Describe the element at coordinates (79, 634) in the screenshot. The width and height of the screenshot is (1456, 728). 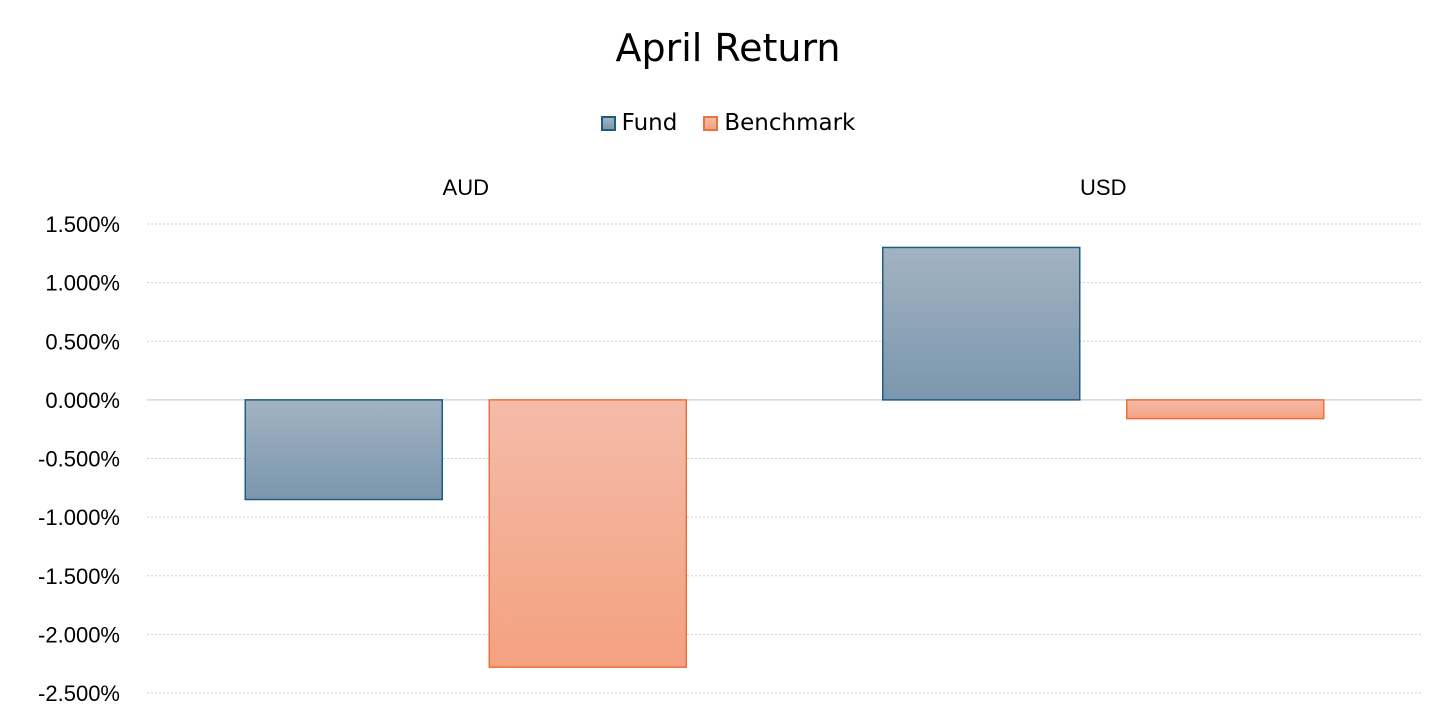
I see `y-tick-label: -2.000%` at that location.